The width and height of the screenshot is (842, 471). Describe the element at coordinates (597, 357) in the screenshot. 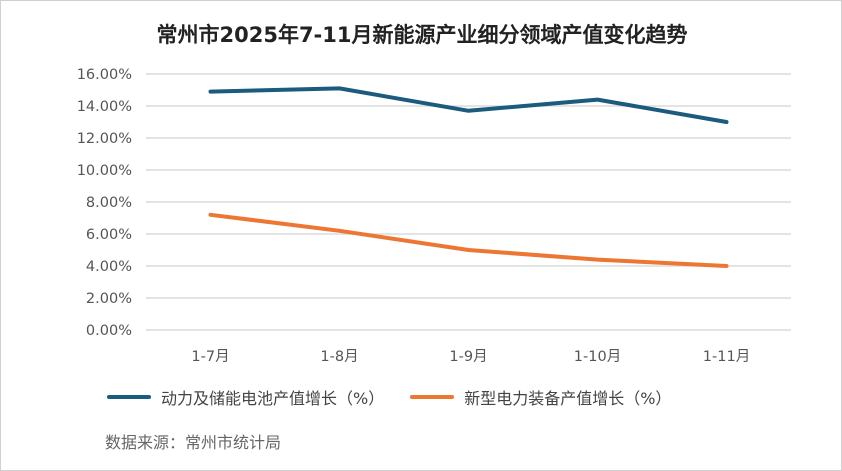

I see `x-tick-label: 1-10月` at that location.